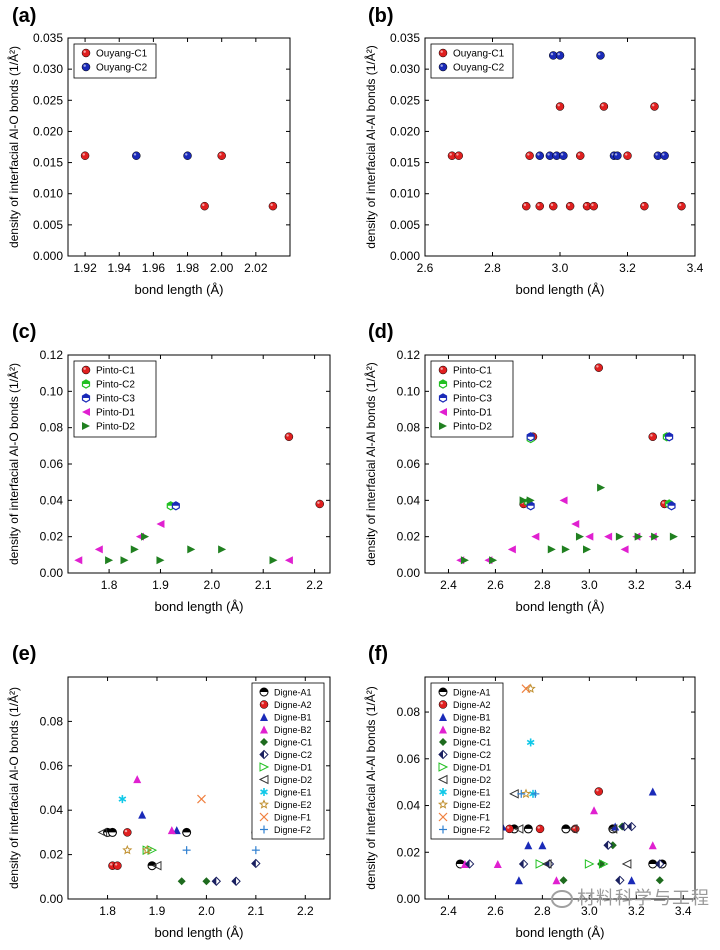  I want to click on legend-item: Digne-A1, so click(285, 692).